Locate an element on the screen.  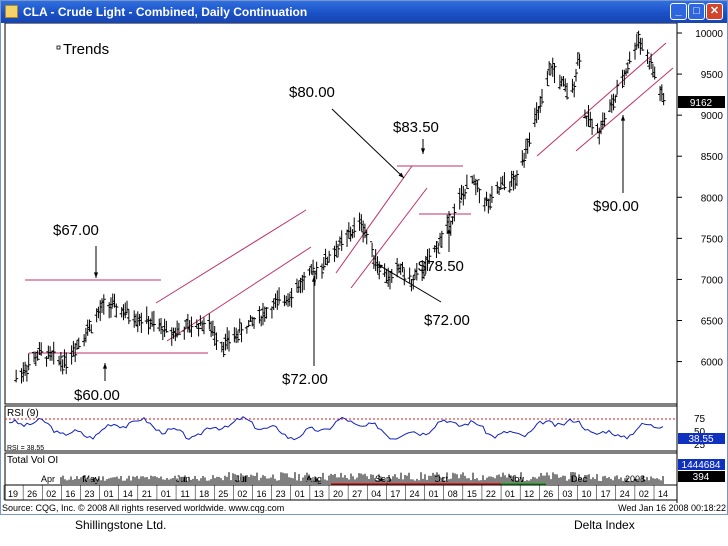
date-tick-label: 27 is located at coordinates (357, 494).